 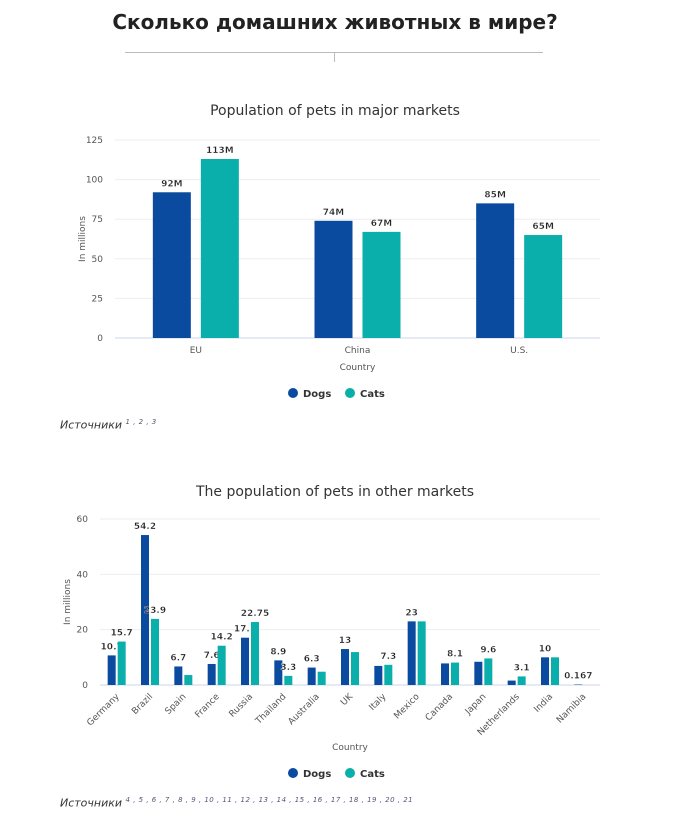 I want to click on sources-refs: 1 , 2 , 3, so click(x=141, y=422).